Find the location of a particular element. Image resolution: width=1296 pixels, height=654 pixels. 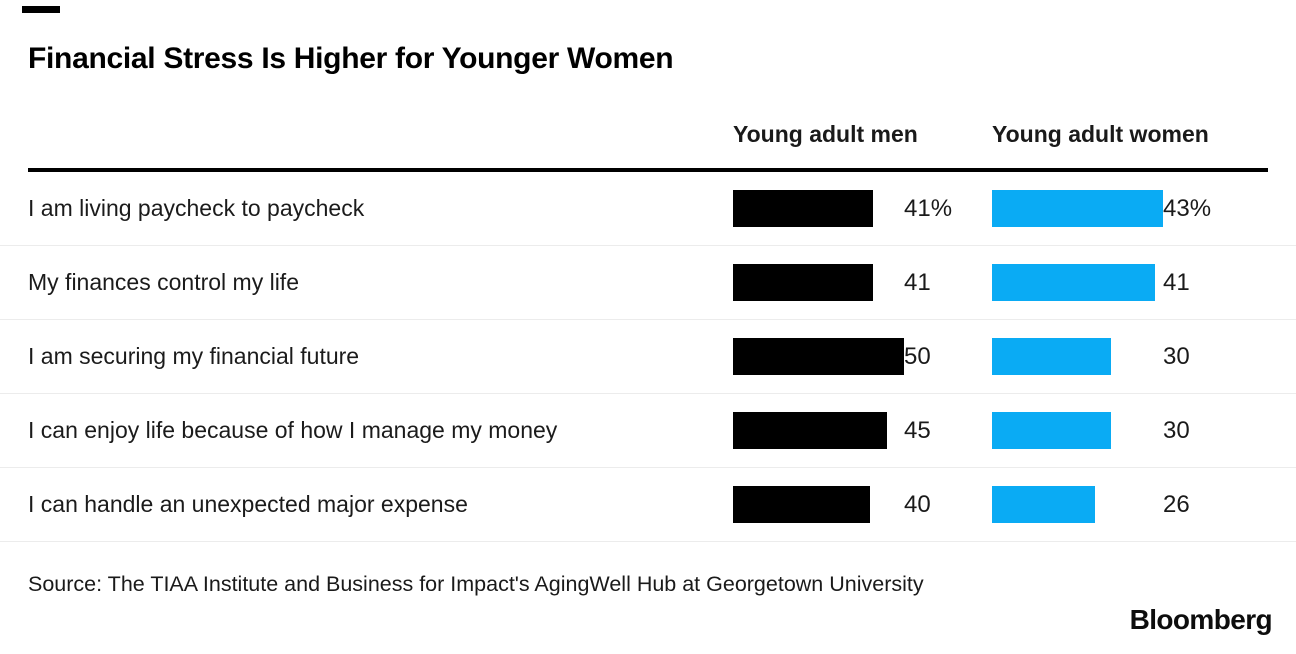

table-row: My finances control my life 41 41 is located at coordinates (648, 283).